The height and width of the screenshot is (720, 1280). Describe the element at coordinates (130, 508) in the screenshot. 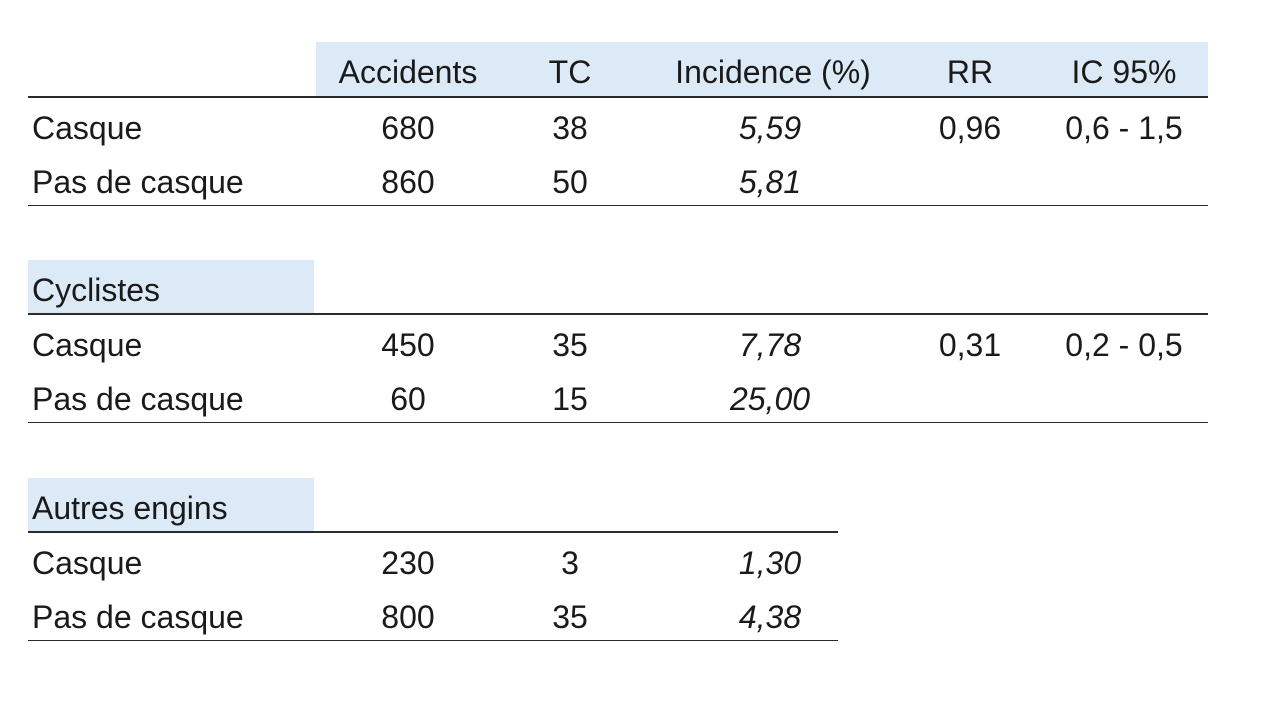

I see `section-title: Autres engins` at that location.